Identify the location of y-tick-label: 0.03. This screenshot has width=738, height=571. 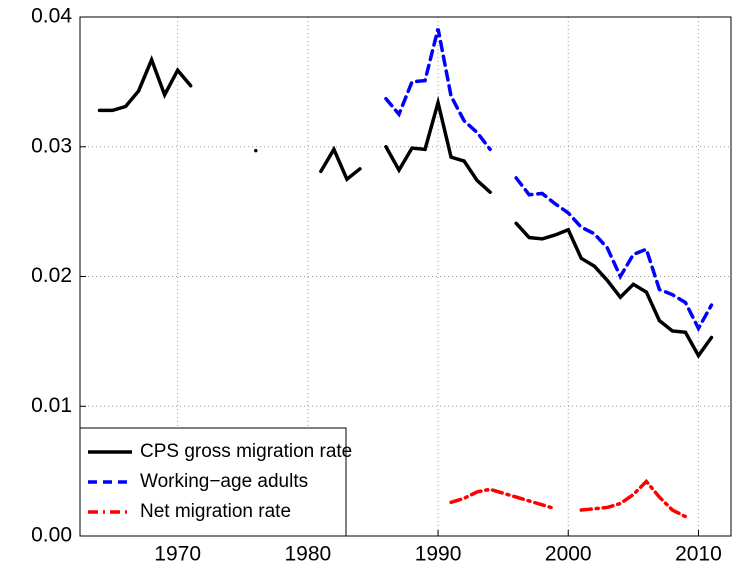
(51, 145).